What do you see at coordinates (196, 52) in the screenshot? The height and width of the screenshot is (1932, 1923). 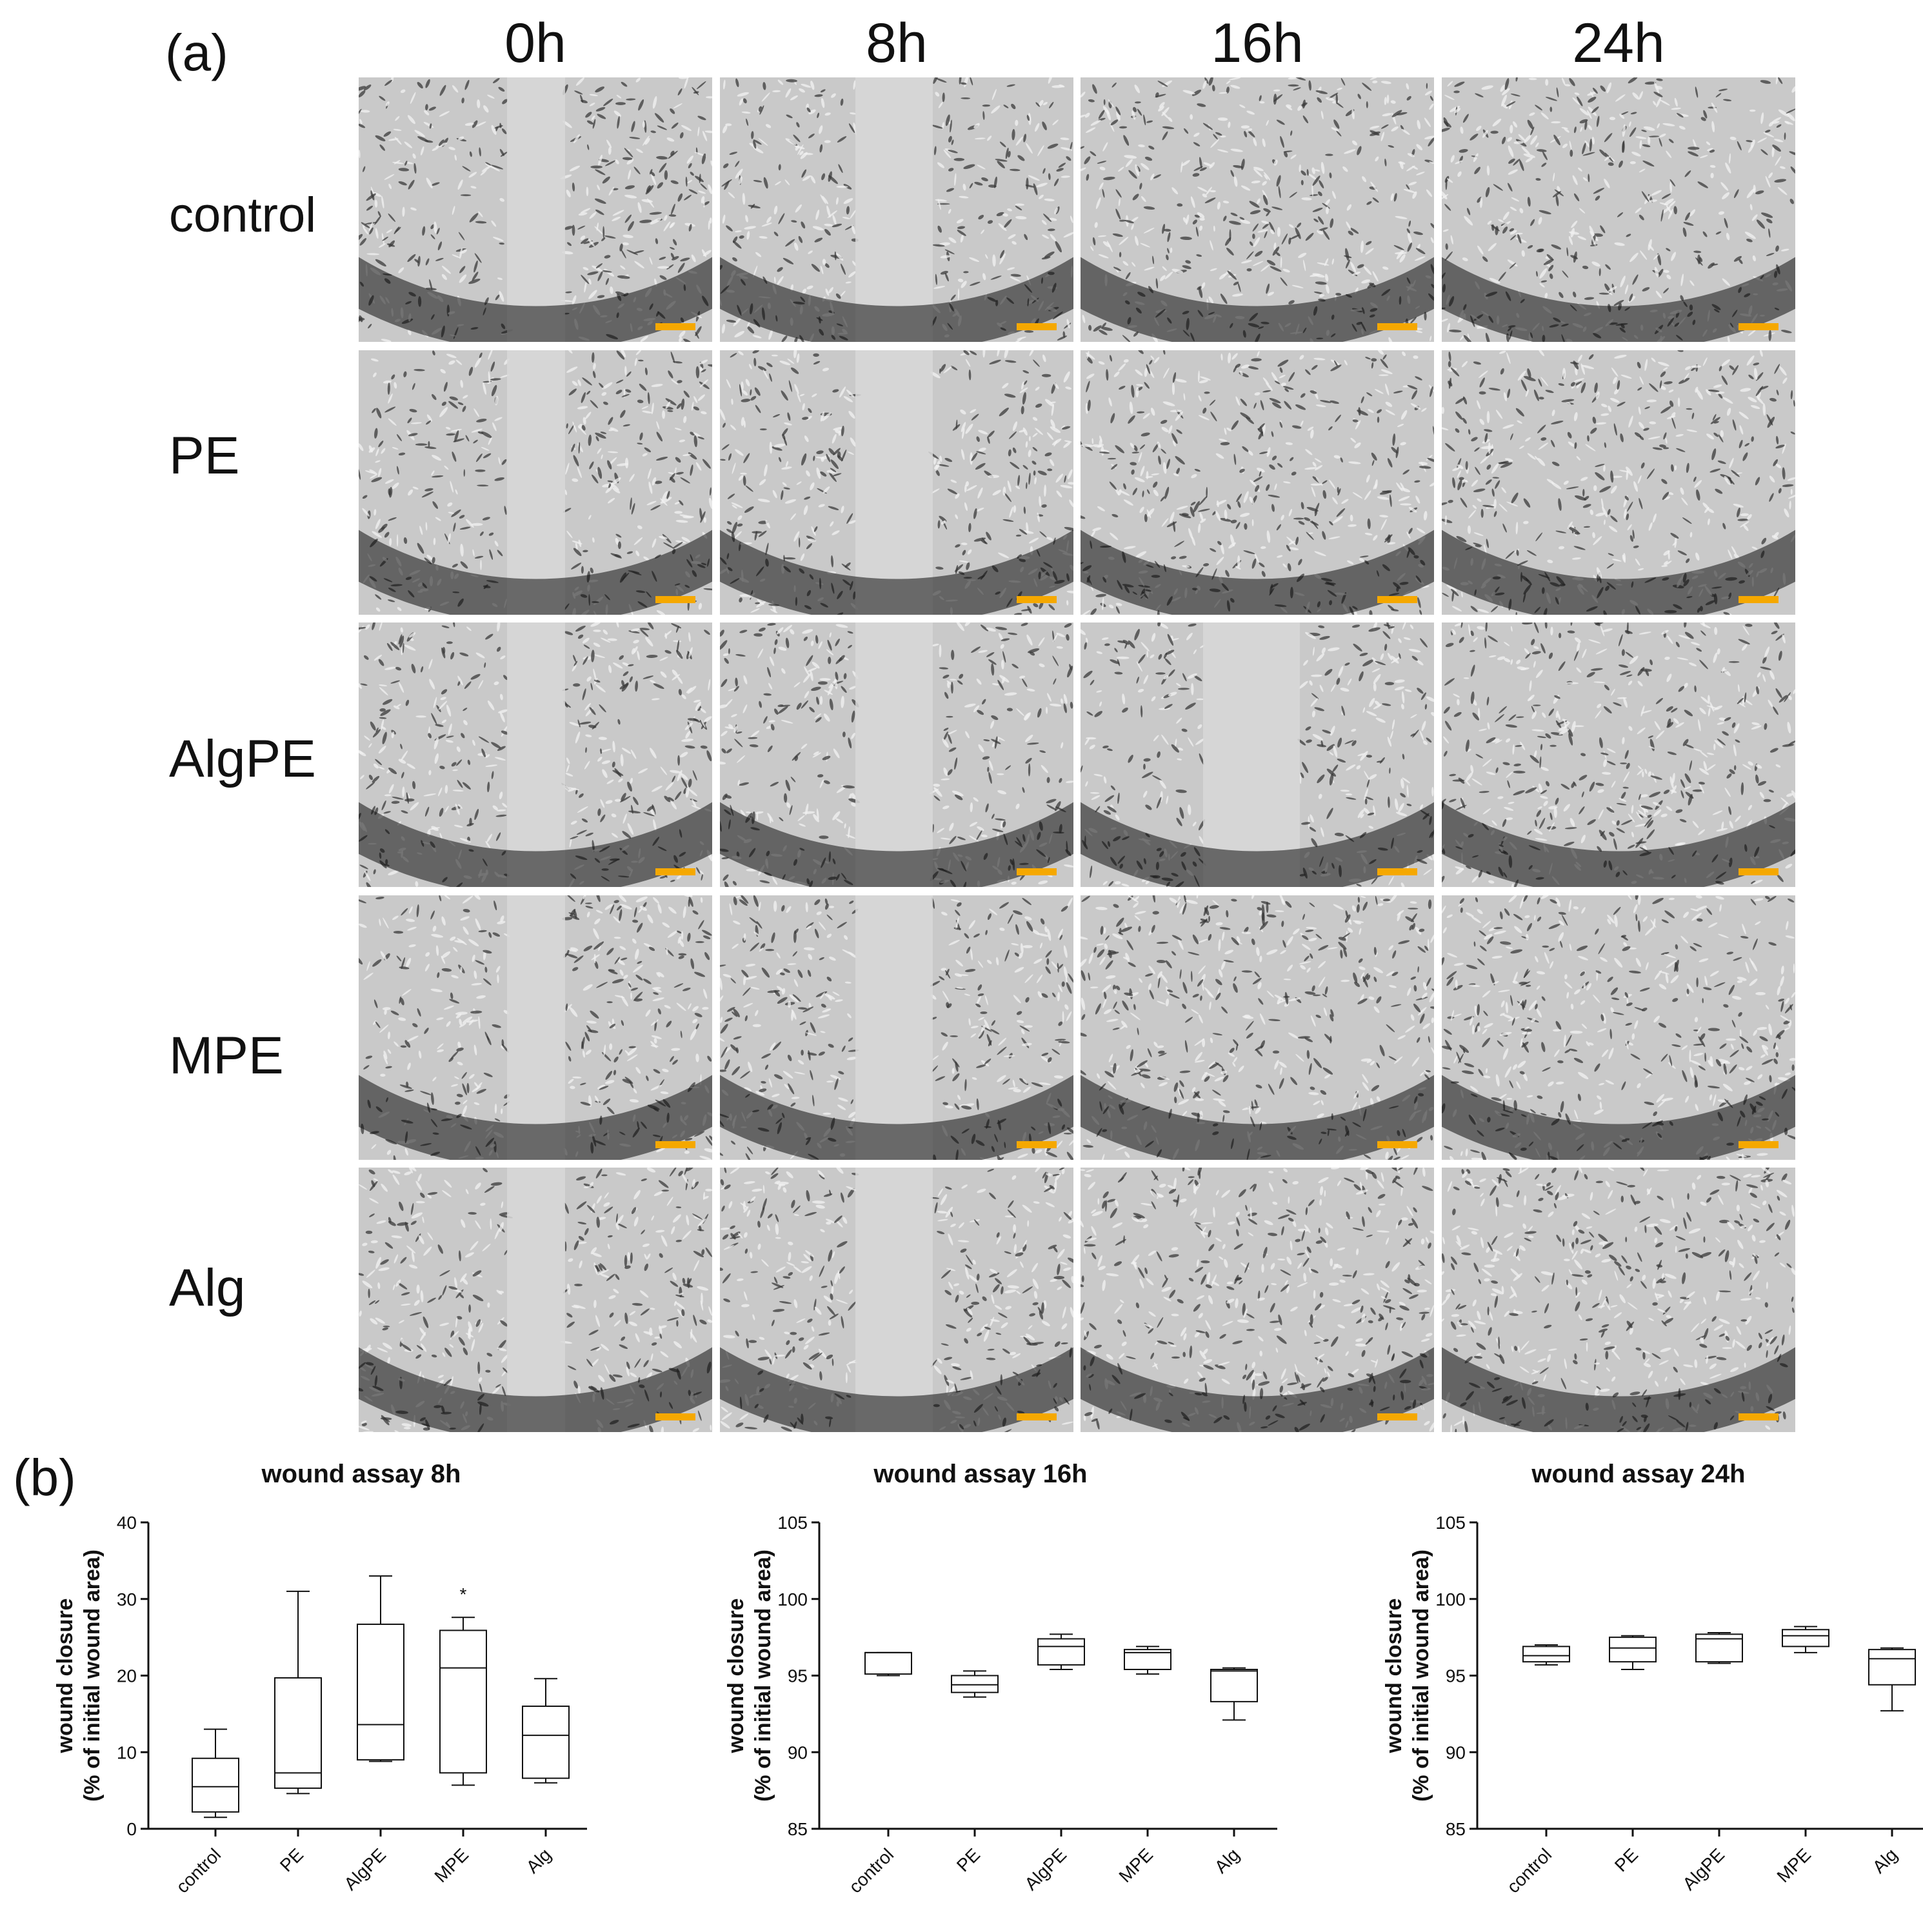 I see `panel-a-label: (a)` at bounding box center [196, 52].